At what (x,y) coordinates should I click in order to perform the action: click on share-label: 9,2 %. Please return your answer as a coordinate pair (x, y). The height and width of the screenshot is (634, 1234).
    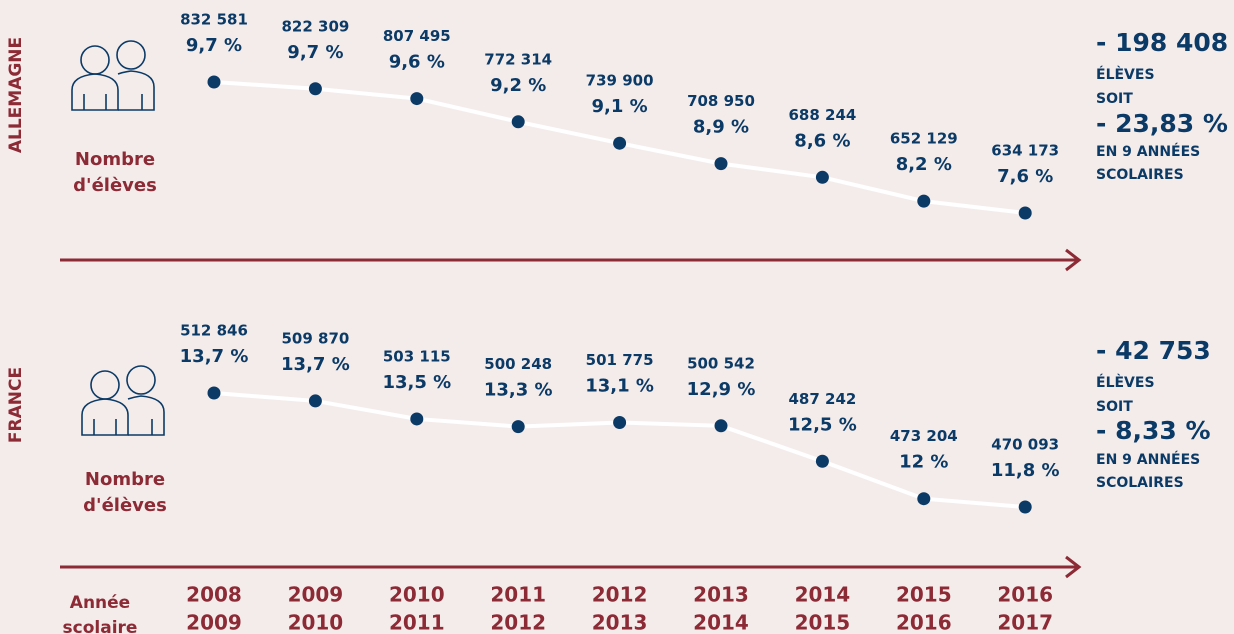
    Looking at the image, I should click on (518, 85).